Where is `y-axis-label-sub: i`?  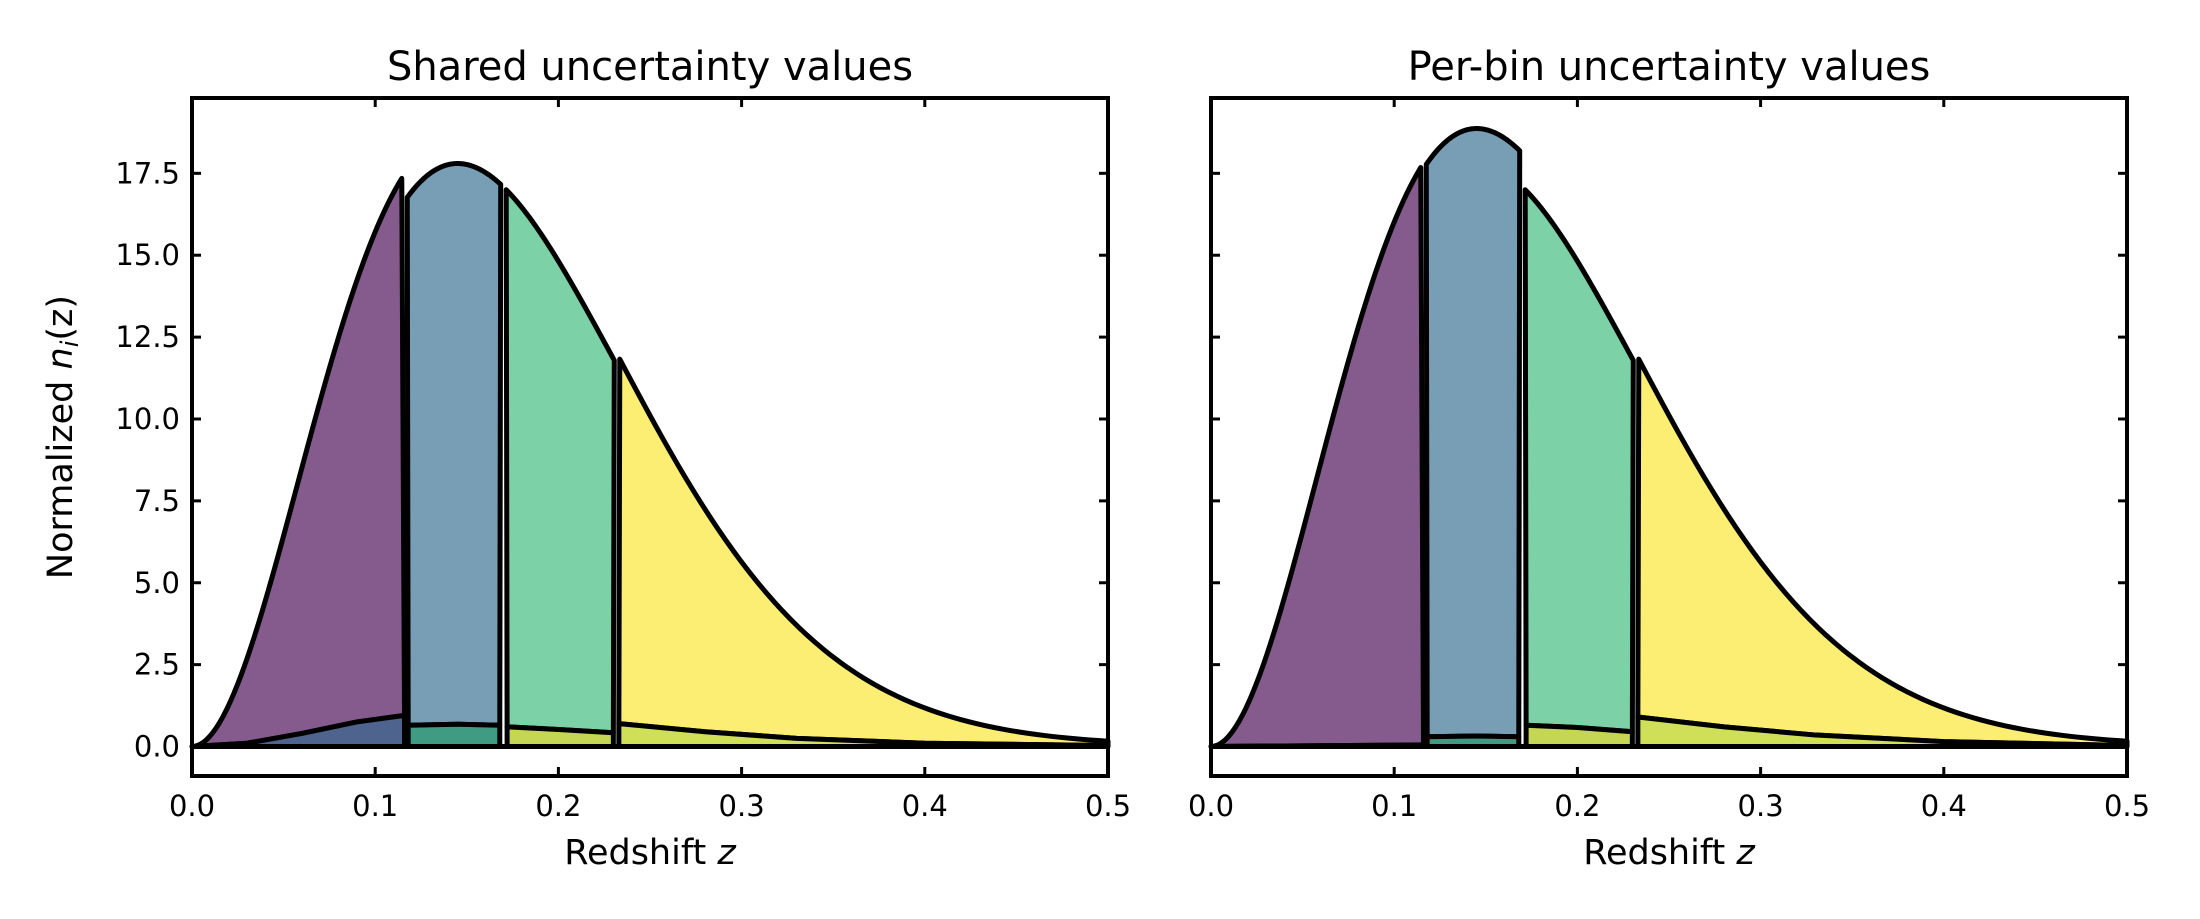 y-axis-label-sub: i is located at coordinates (70, 343).